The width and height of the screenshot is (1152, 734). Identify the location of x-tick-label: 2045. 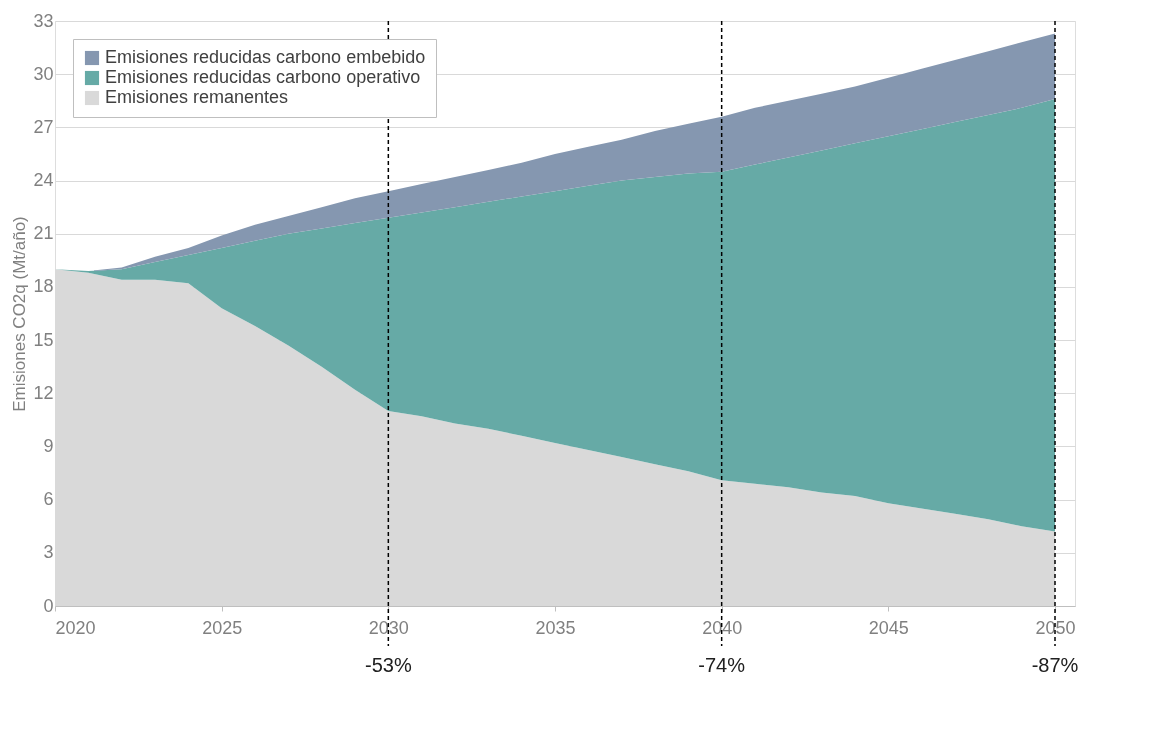
(888, 627).